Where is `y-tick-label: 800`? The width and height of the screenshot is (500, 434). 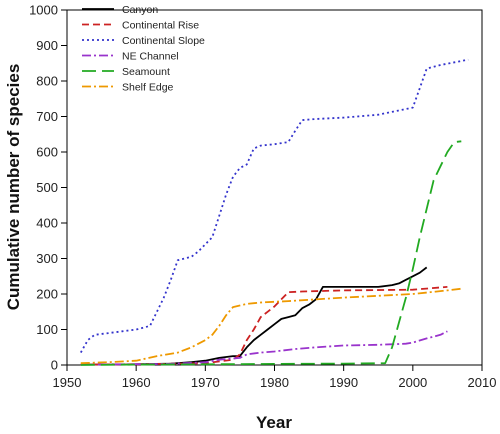 y-tick-label: 800 is located at coordinates (47, 81).